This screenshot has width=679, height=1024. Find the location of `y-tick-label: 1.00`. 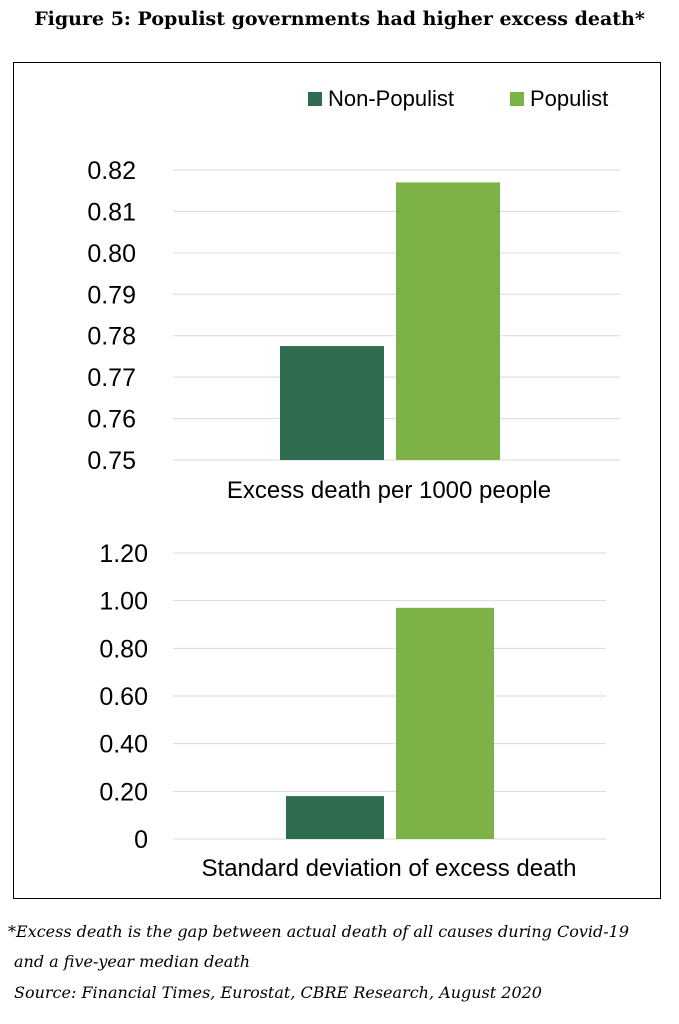

y-tick-label: 1.00 is located at coordinates (123, 602).